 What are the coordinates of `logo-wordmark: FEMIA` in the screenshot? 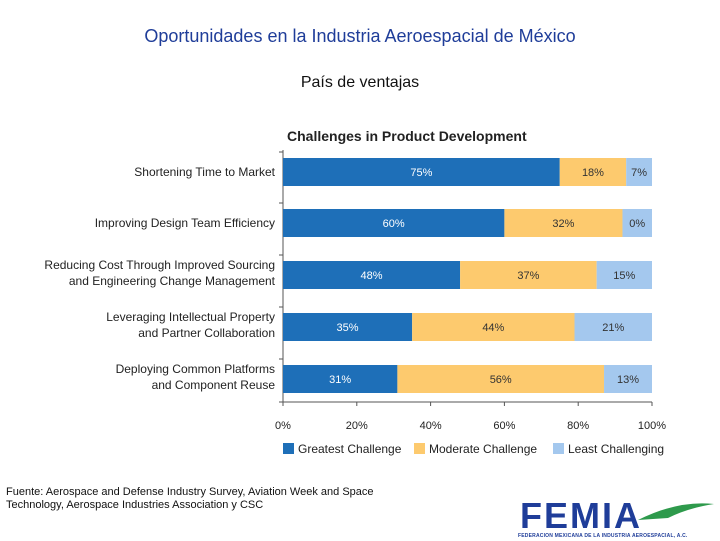 It's located at (581, 516).